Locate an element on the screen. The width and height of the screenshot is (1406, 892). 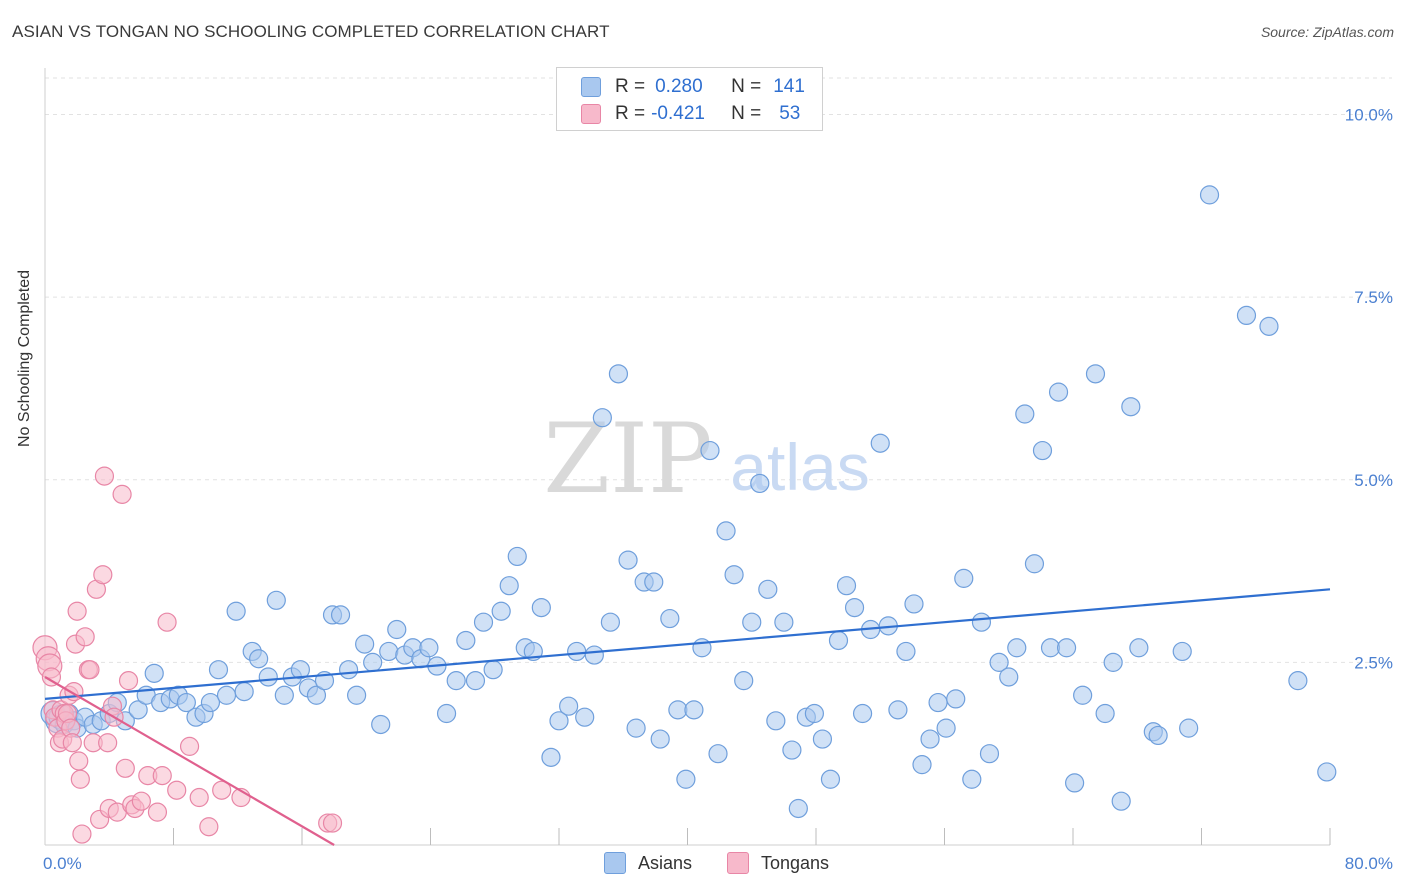
legend-r-label: R = is located at coordinates (630, 113).